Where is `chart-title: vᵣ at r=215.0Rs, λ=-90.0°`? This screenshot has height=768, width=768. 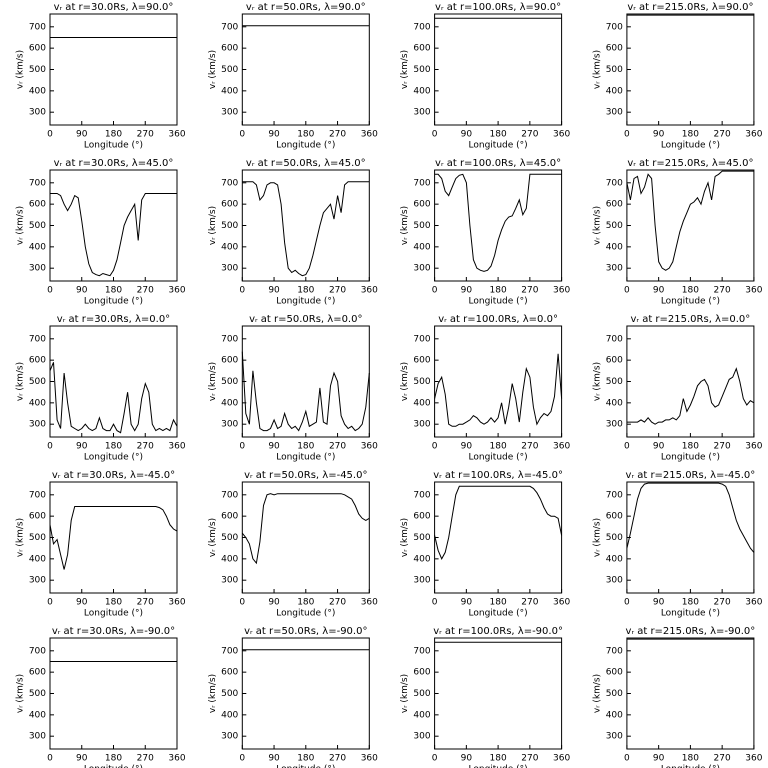
chart-title: vᵣ at r=215.0Rs, λ=-90.0° is located at coordinates (691, 631).